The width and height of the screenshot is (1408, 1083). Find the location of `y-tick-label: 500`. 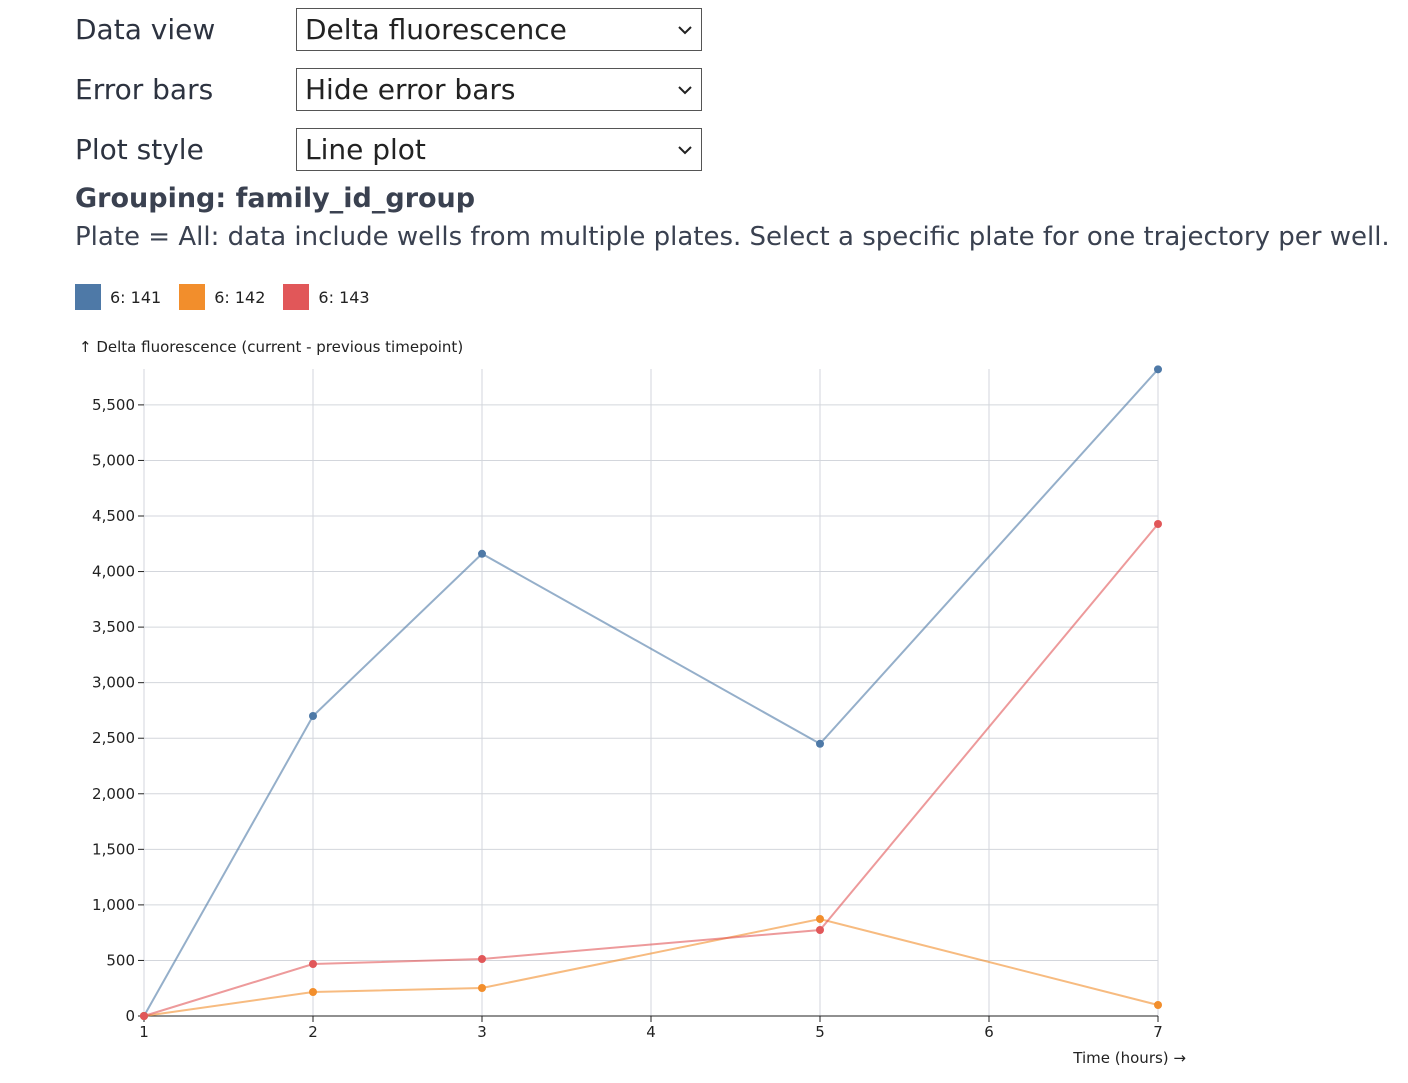

y-tick-label: 500 is located at coordinates (120, 960).